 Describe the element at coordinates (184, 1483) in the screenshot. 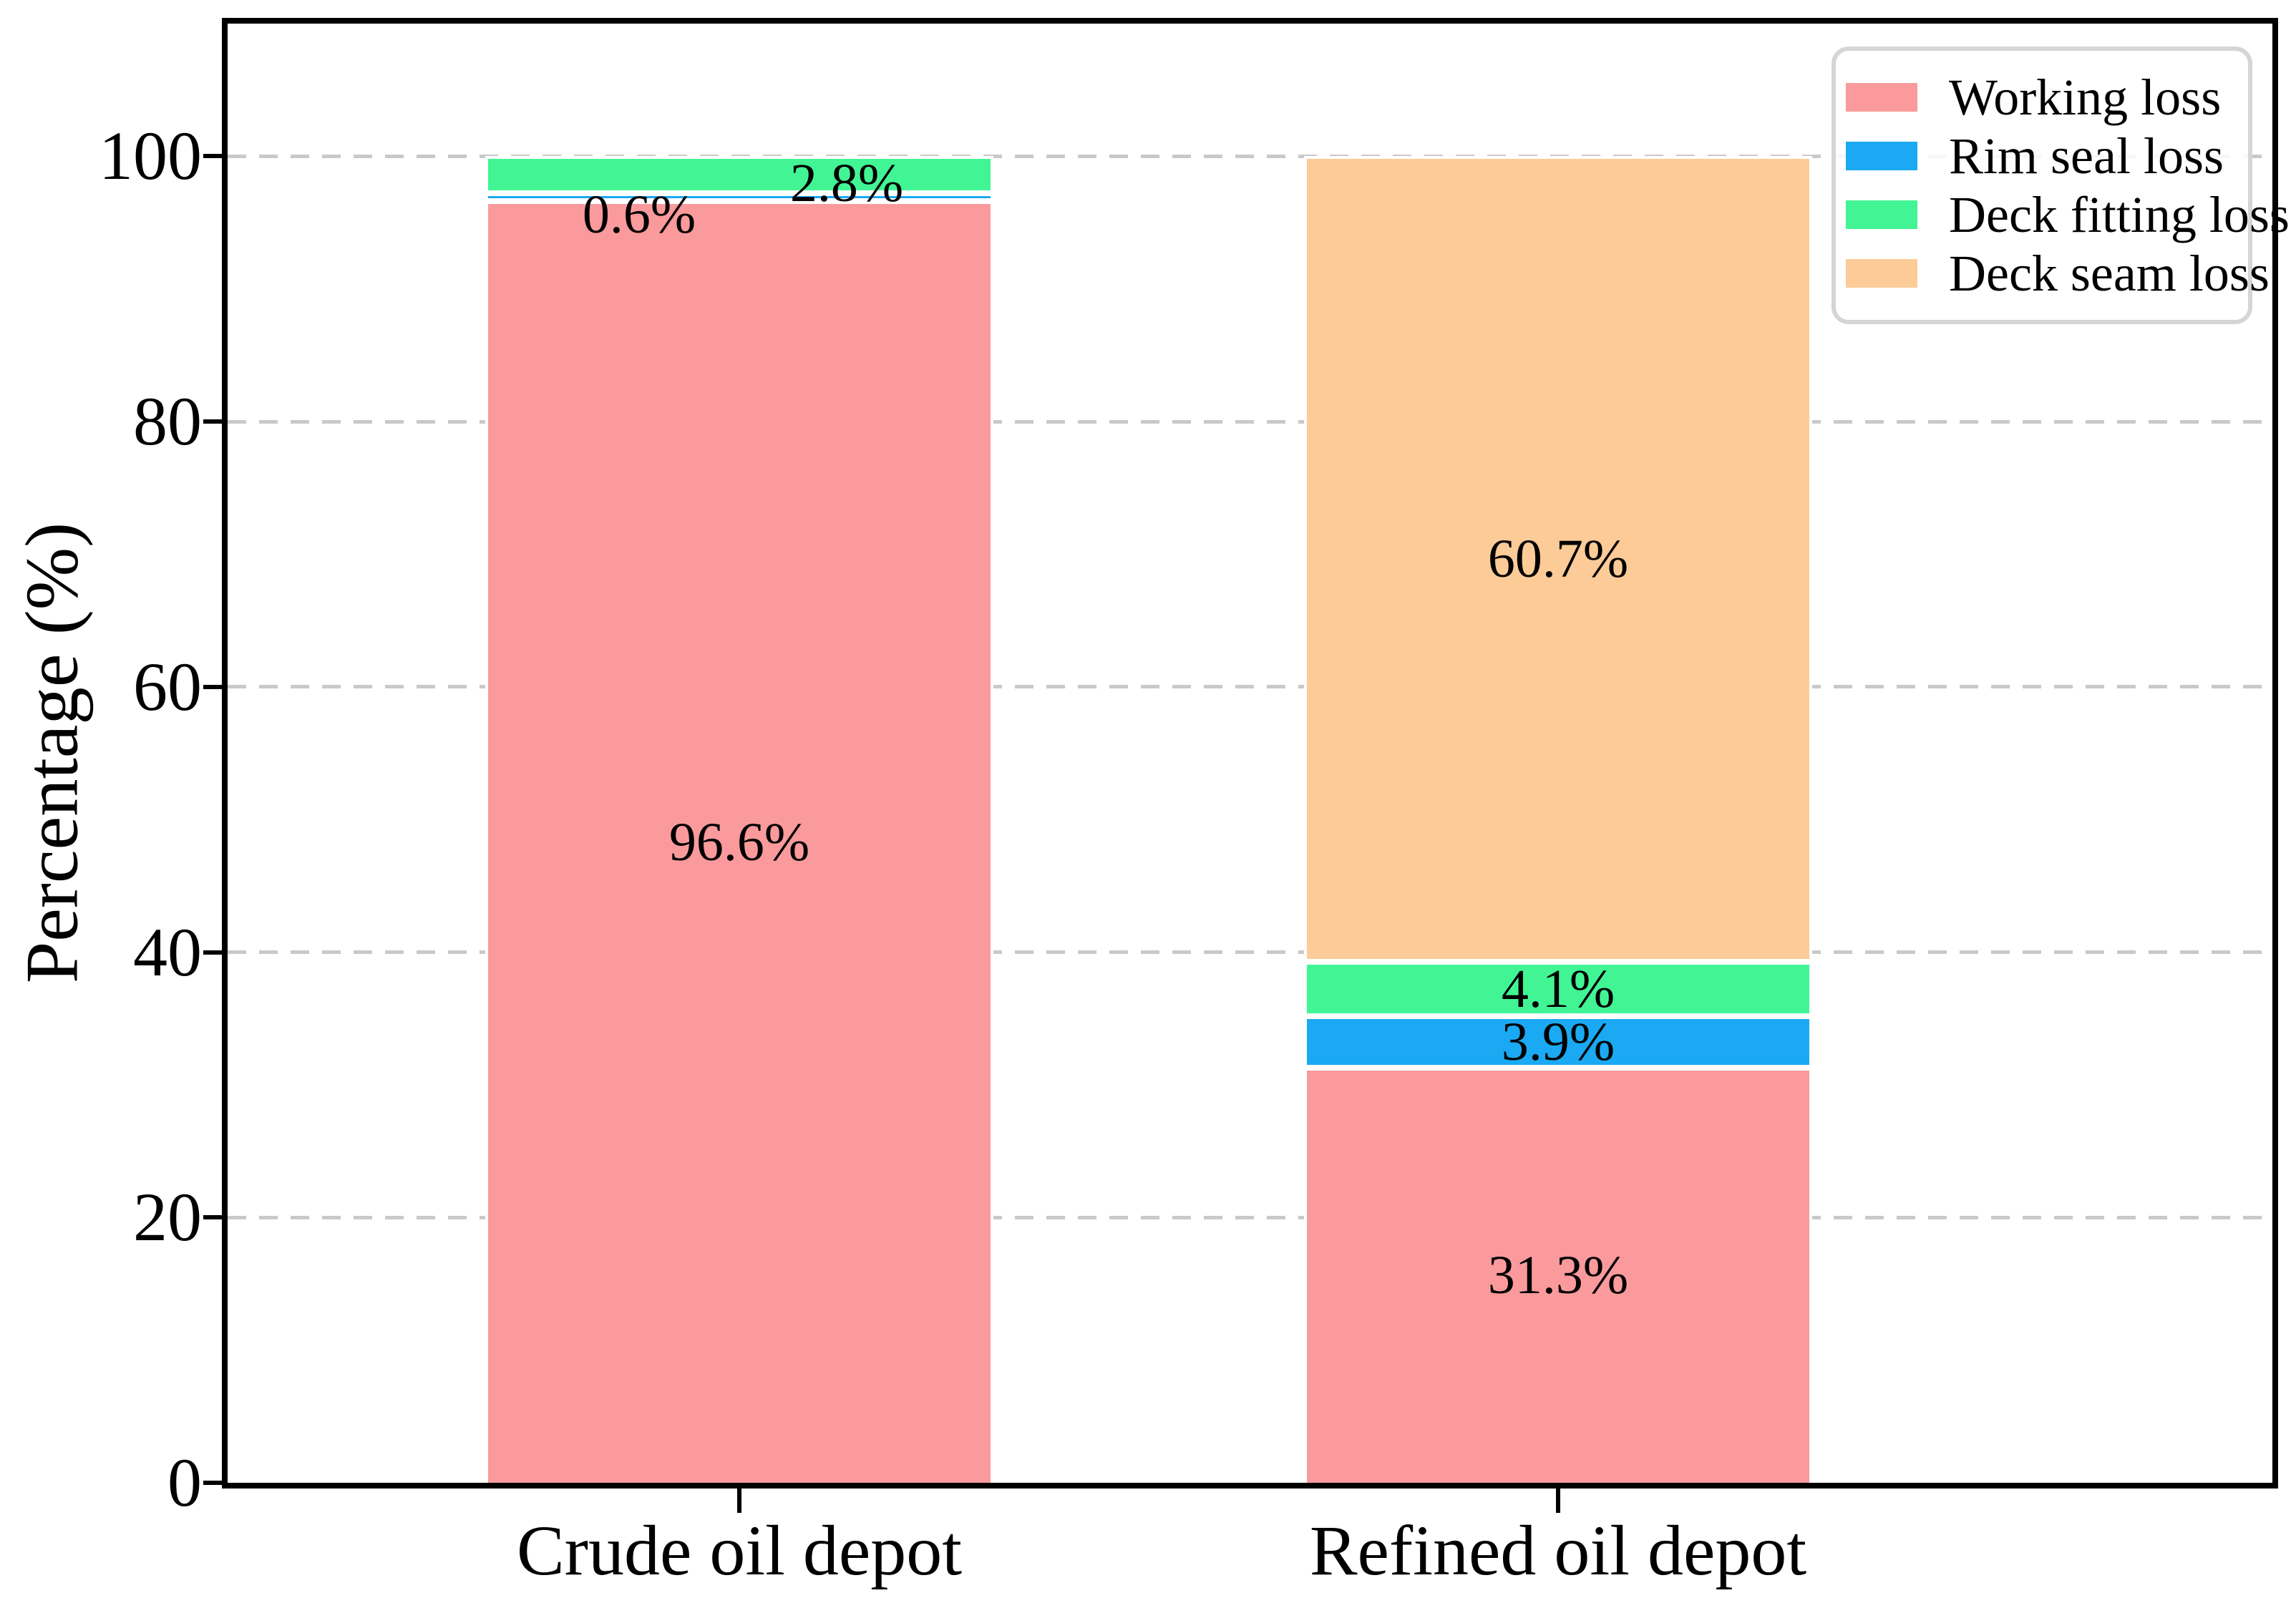

I see `y-tick-label-0: 0` at that location.